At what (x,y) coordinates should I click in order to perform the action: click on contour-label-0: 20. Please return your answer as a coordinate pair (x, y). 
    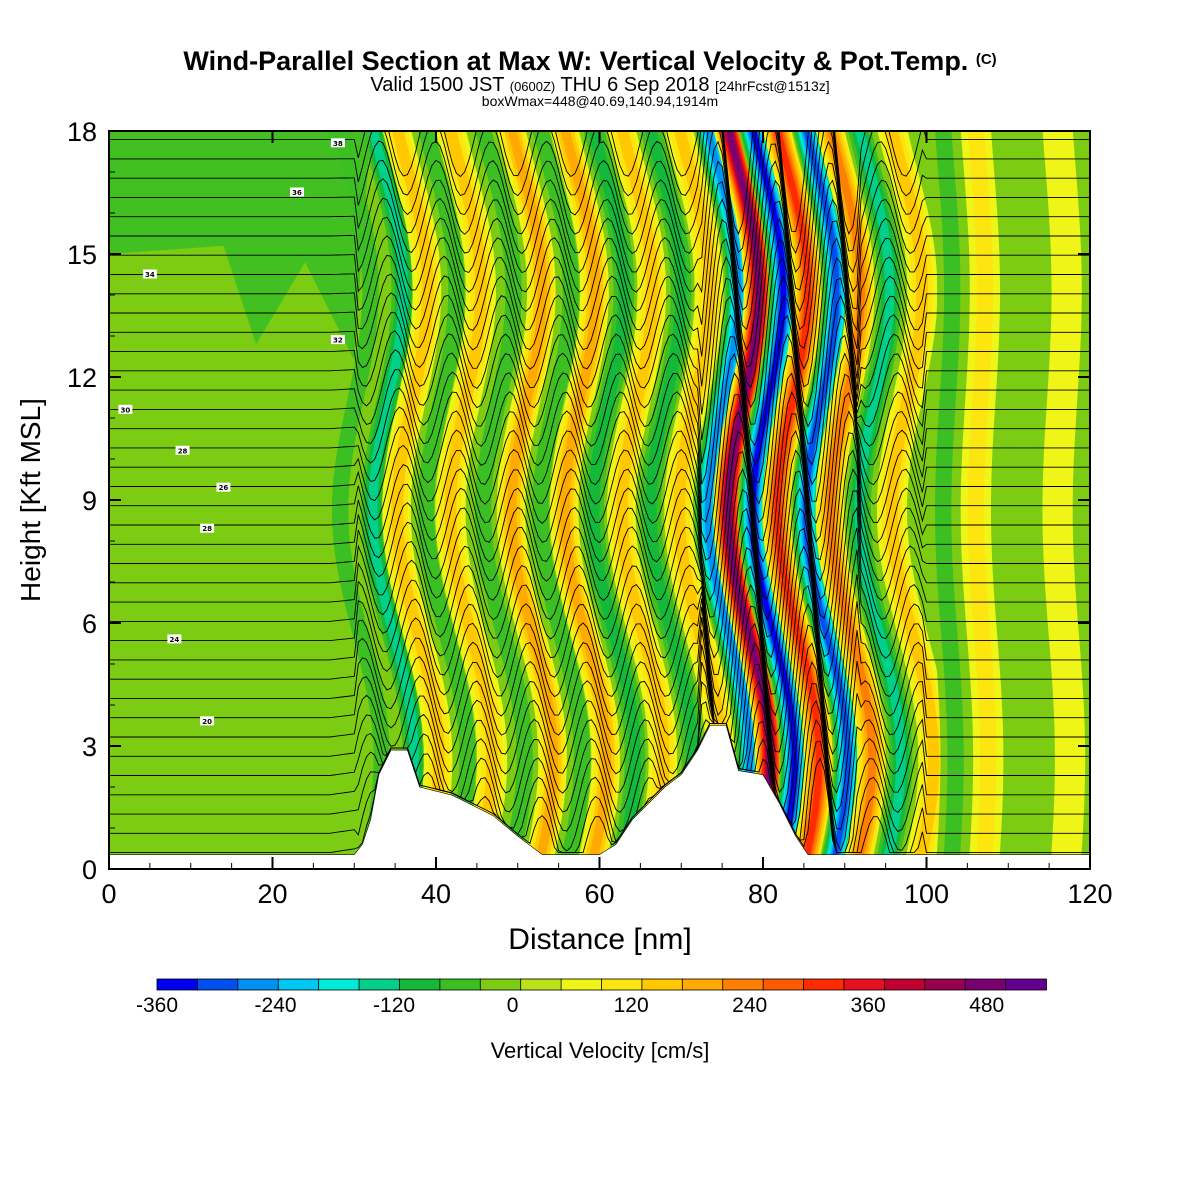
    Looking at the image, I should click on (207, 721).